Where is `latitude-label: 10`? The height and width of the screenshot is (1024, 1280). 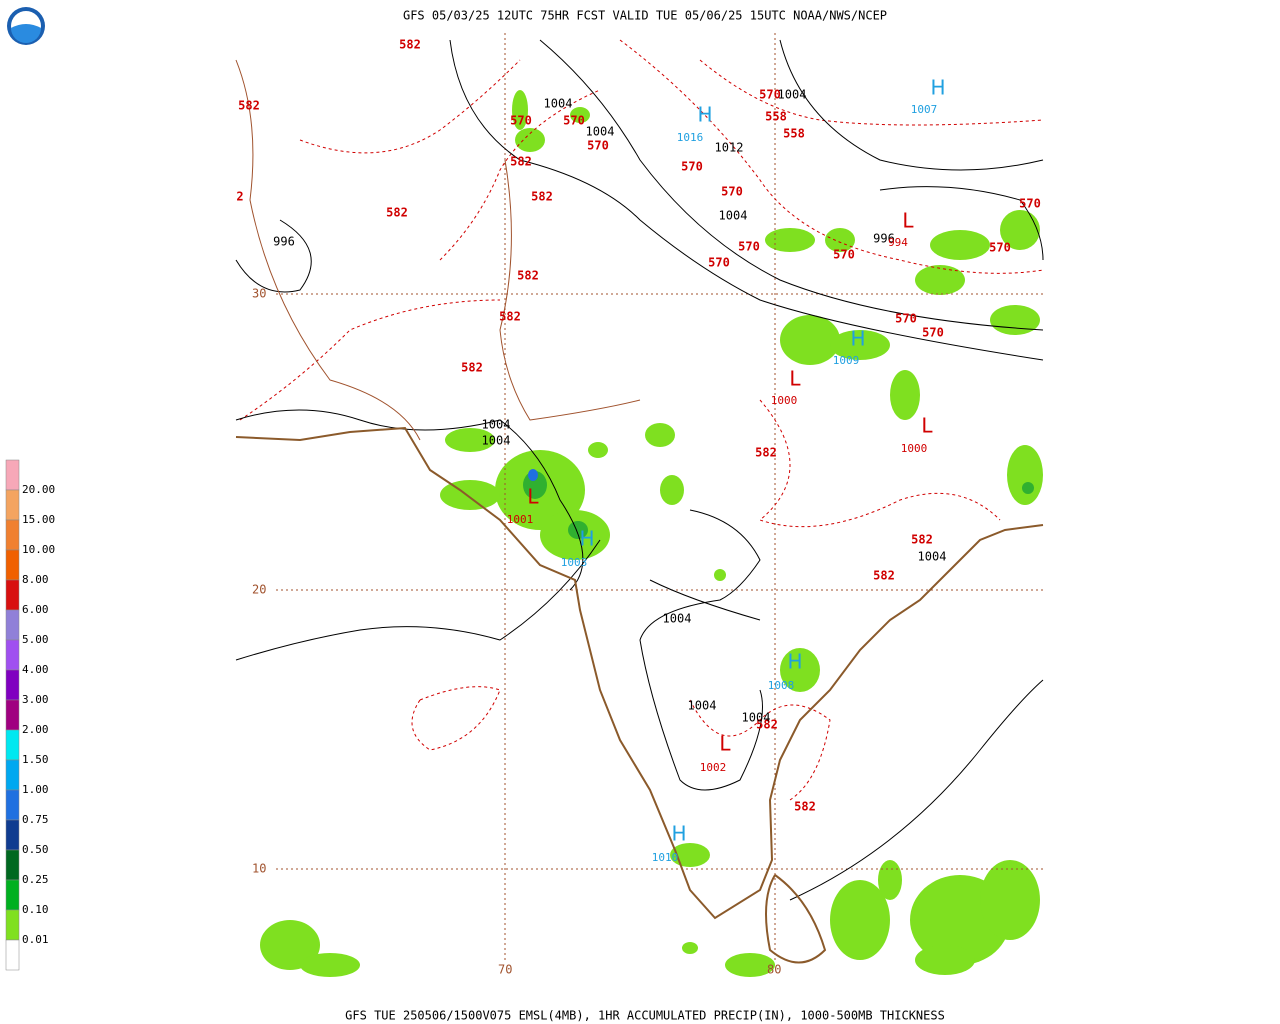
latitude-label: 10 is located at coordinates (259, 869).